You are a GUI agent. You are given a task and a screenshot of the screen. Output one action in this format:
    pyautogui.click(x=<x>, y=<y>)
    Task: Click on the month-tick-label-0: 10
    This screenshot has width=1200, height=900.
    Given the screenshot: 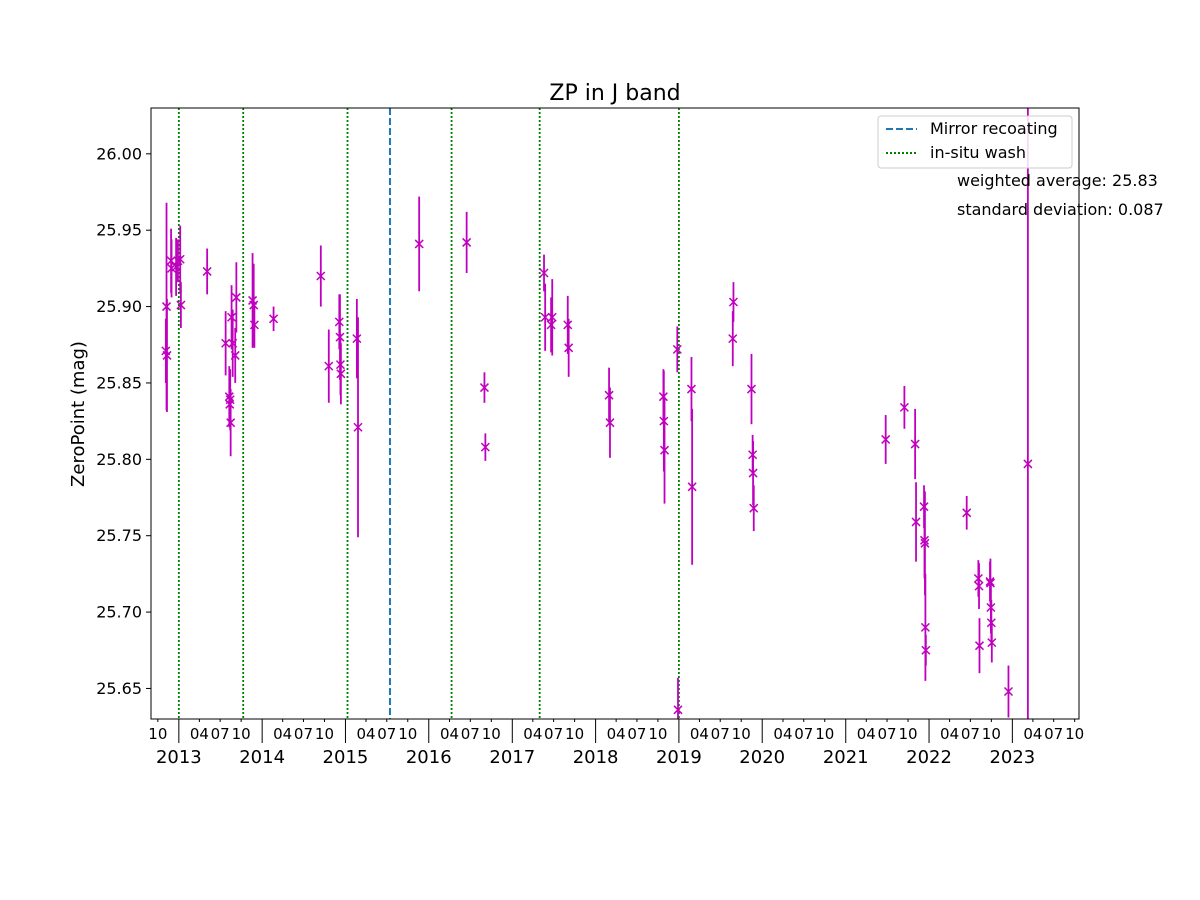 What is the action you would take?
    pyautogui.click(x=157, y=734)
    